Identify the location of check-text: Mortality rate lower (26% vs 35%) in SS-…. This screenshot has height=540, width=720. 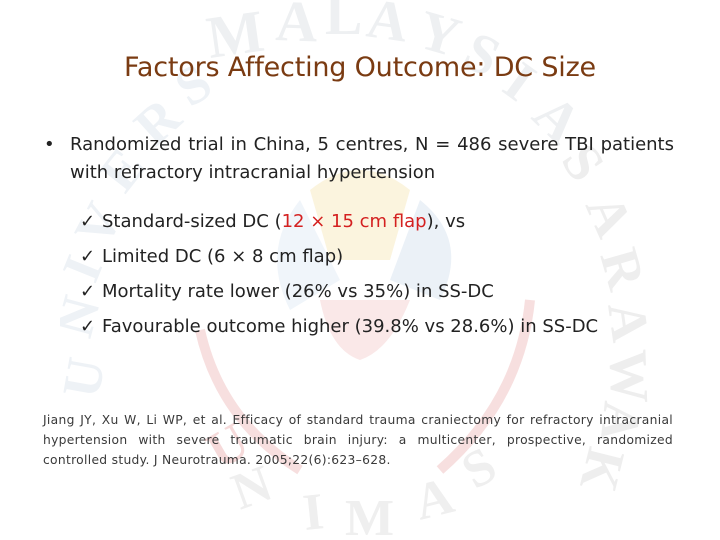
(298, 291).